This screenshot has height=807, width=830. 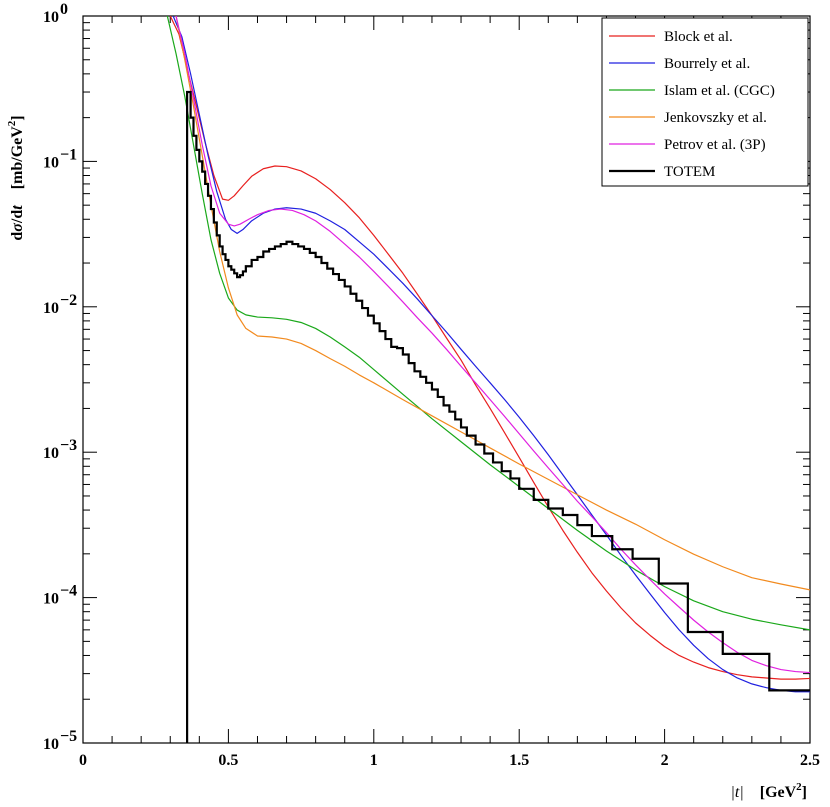 I want to click on legend-label: Bourrely et al., so click(x=707, y=64).